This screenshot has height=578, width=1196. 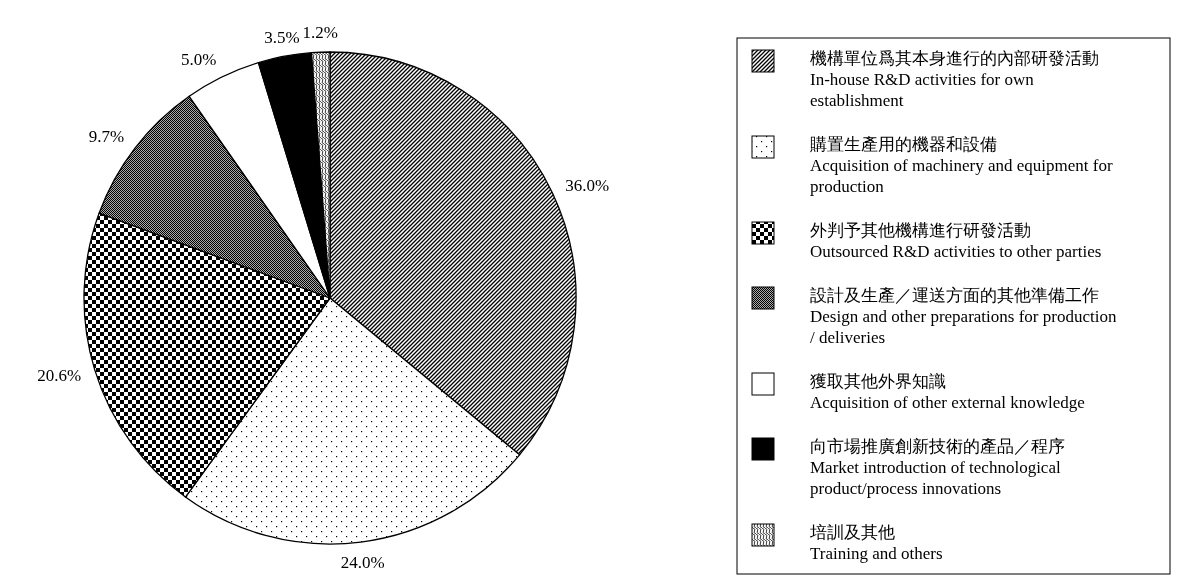 I want to click on data-label: 3.5%, so click(x=282, y=37).